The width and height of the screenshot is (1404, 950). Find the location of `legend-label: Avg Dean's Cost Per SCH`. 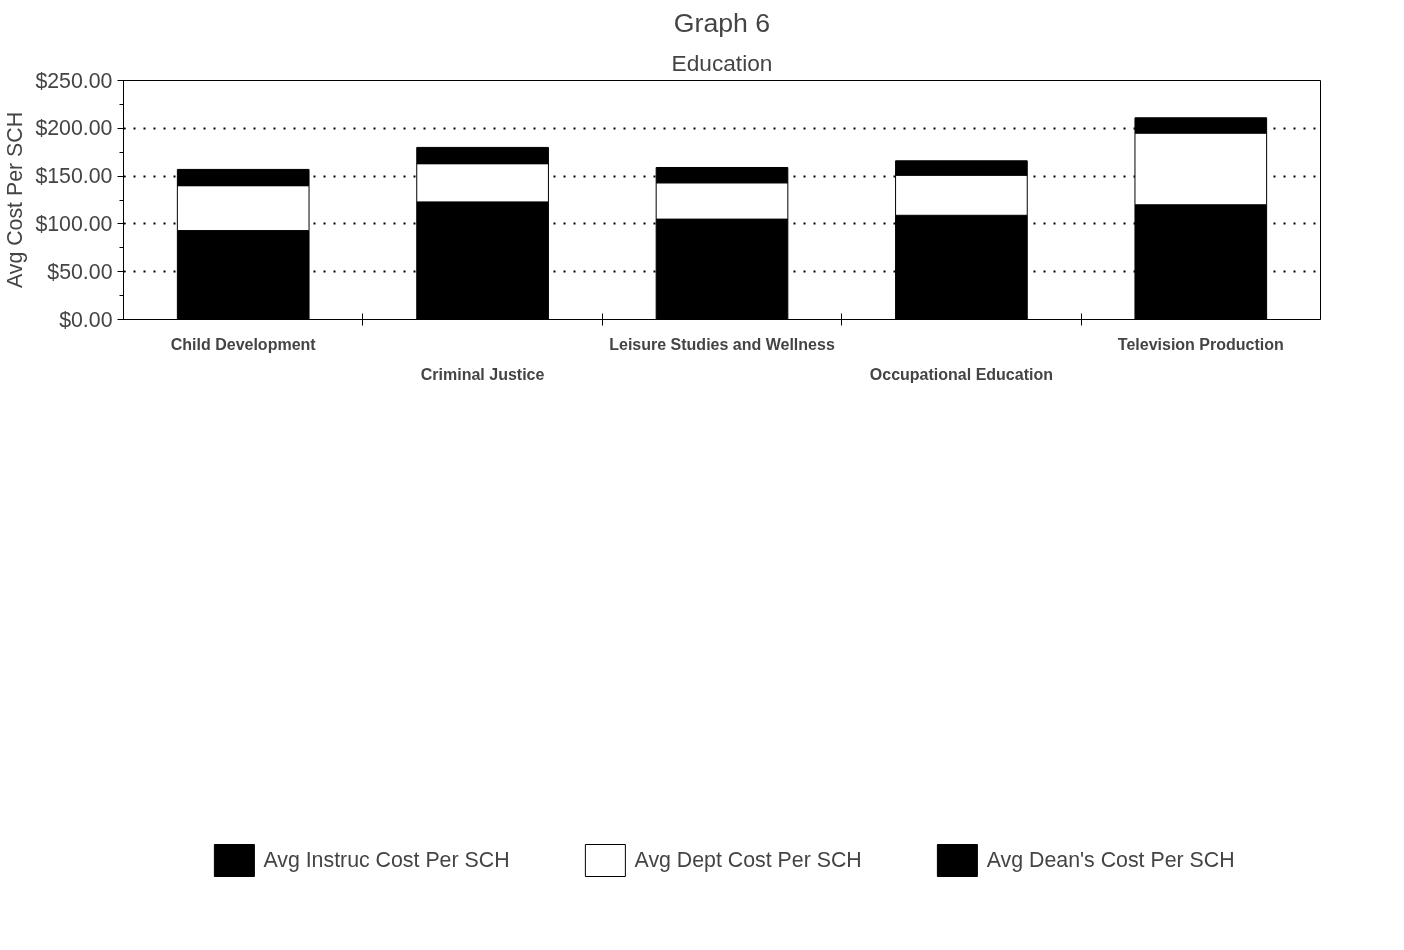

legend-label: Avg Dean's Cost Per SCH is located at coordinates (1110, 860).